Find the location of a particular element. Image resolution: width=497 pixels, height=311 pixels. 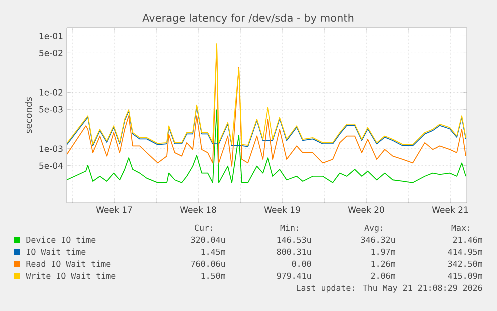

legend-label: IO Wait time is located at coordinates (56, 252).